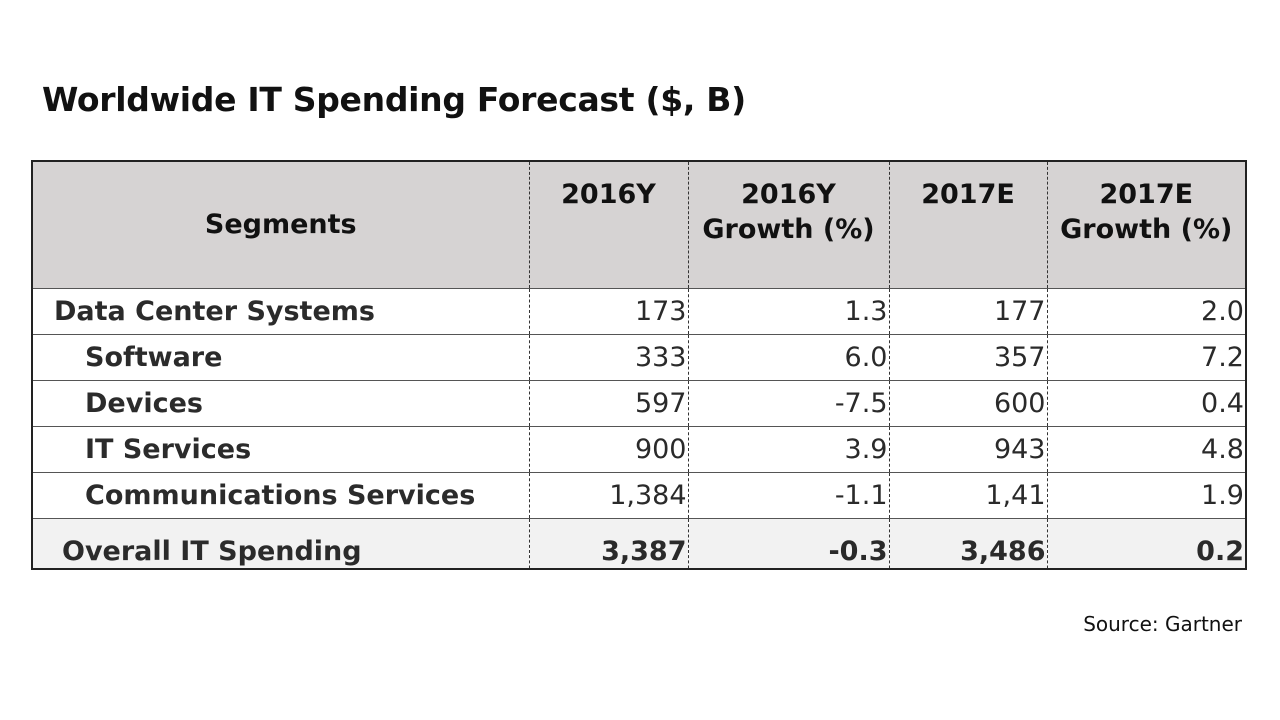  I want to click on value-cell: 3.9, so click(788, 449).